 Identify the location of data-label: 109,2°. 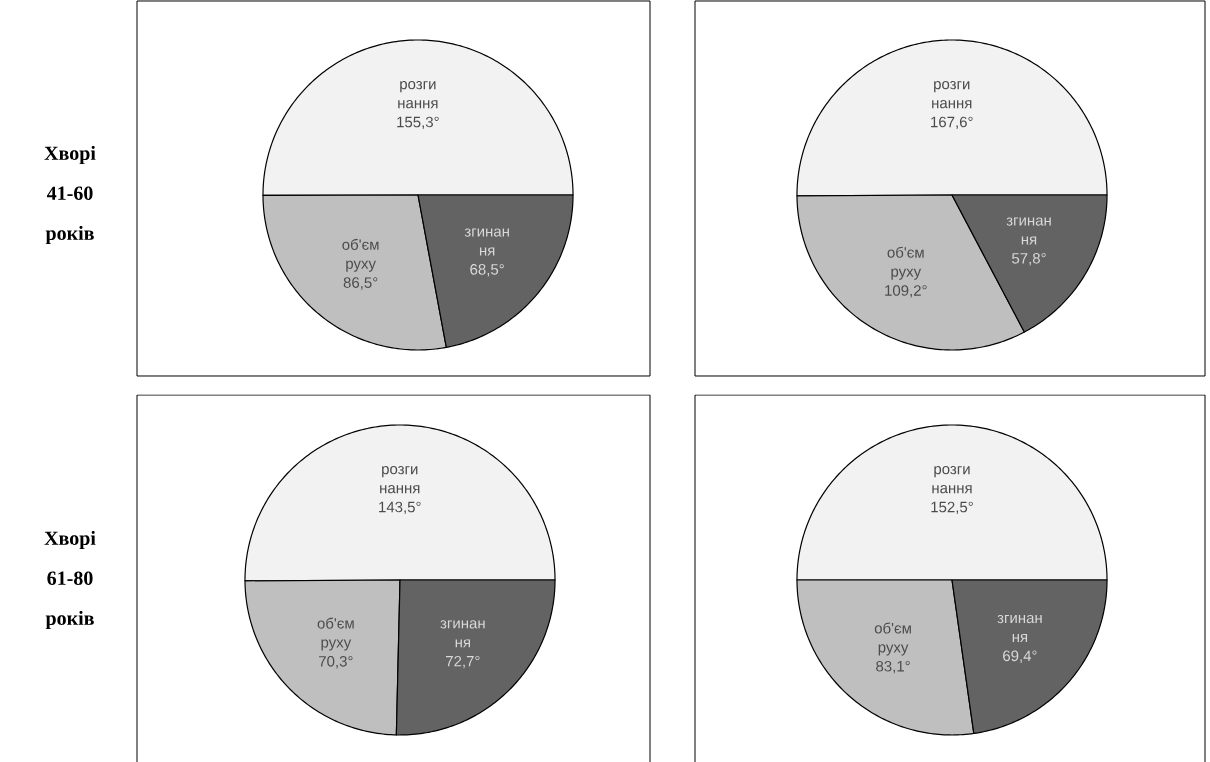
(906, 291).